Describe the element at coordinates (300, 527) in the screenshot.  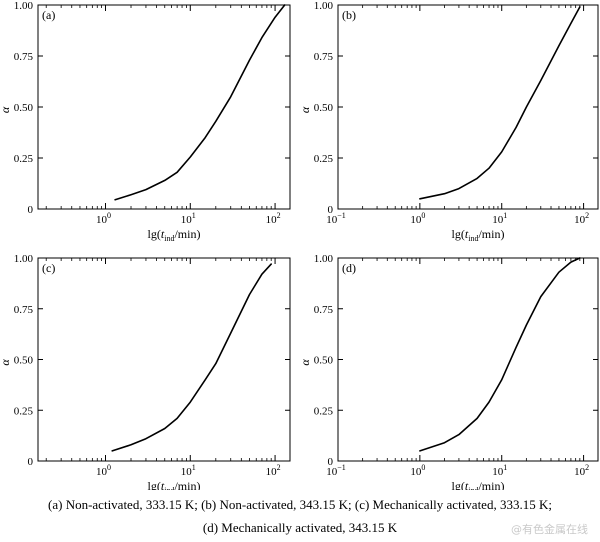
I see `caption-line-2: (d) Mechanically activated, 343.15 K` at that location.